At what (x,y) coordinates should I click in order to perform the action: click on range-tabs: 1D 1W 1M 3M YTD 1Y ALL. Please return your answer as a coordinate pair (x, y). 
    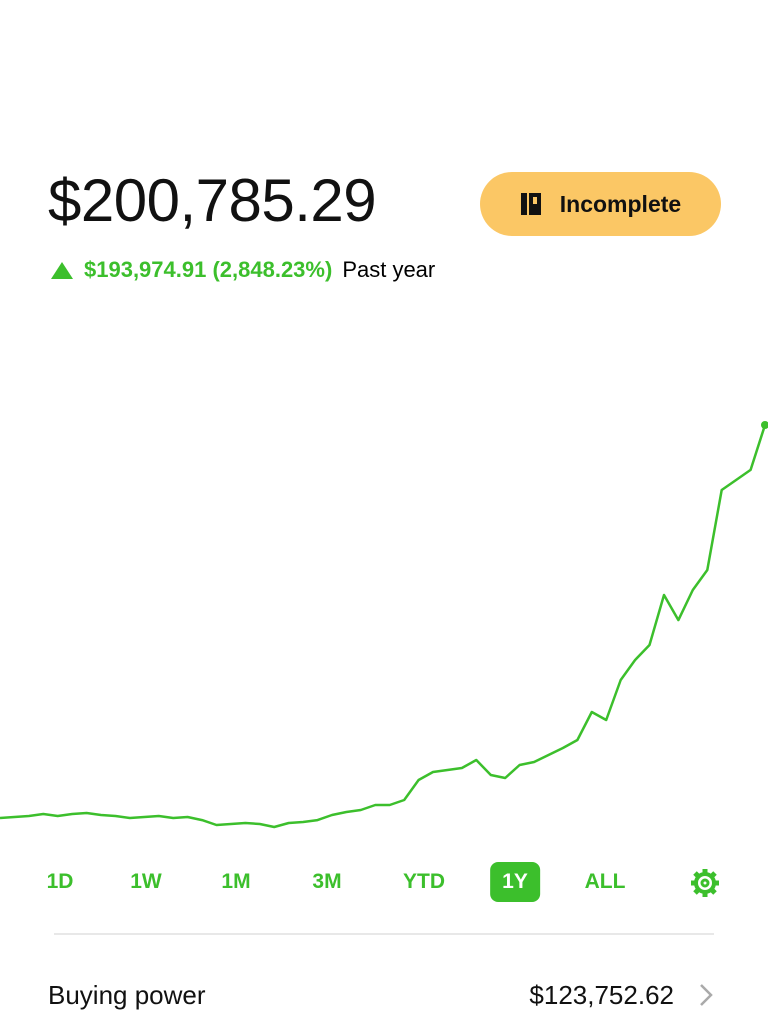
    Looking at the image, I should click on (384, 882).